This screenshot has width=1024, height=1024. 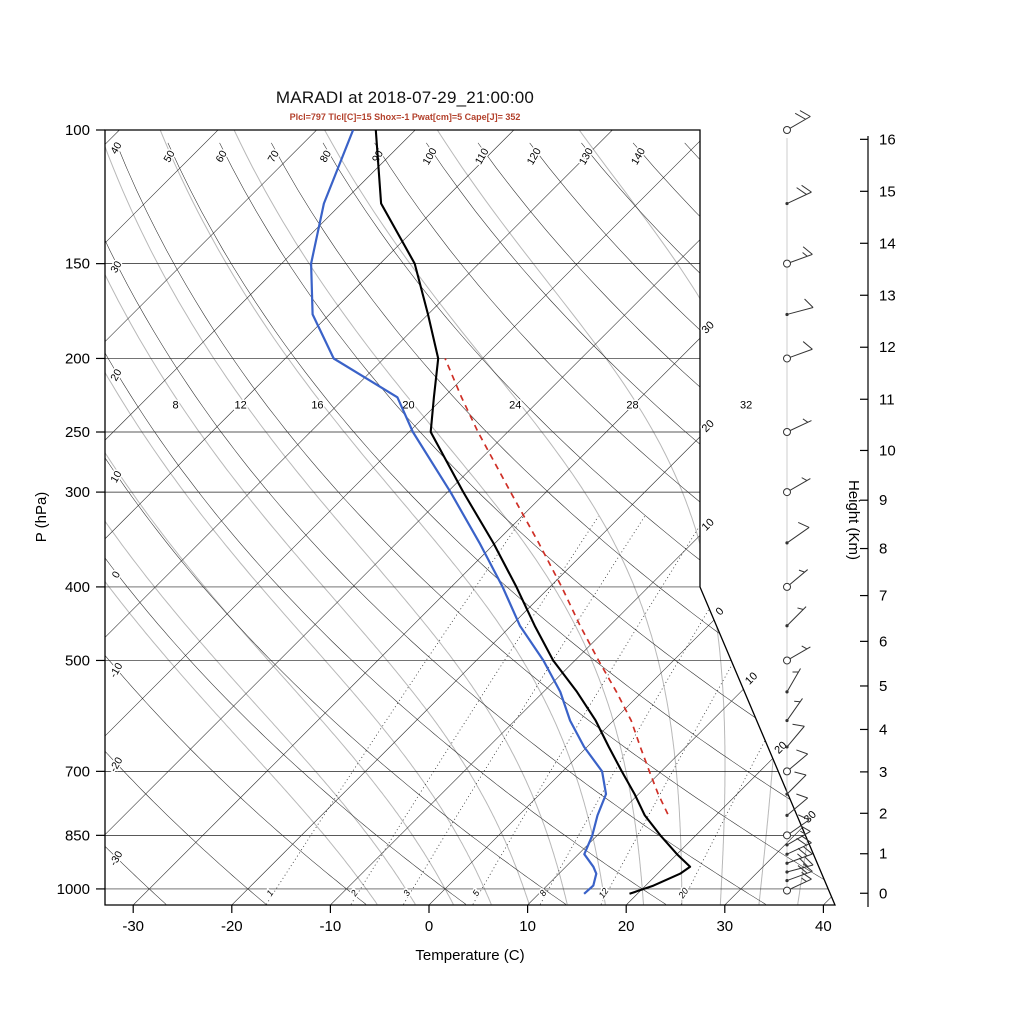 What do you see at coordinates (887, 295) in the screenshot?
I see `svg-text: 13` at bounding box center [887, 295].